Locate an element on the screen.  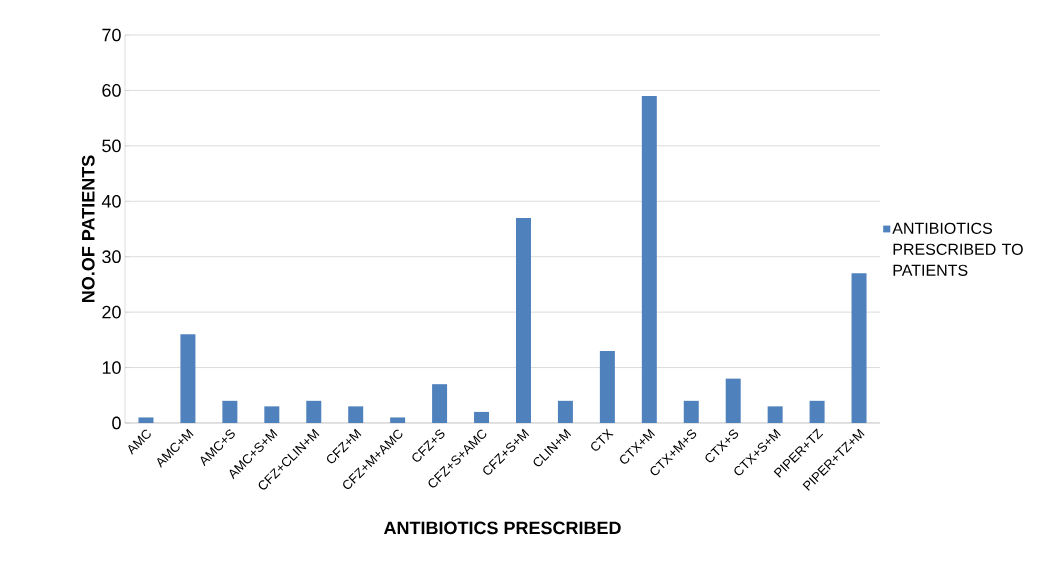
x-axis-title: ANTIBIOTICS PRESCRIBED is located at coordinates (502, 528).